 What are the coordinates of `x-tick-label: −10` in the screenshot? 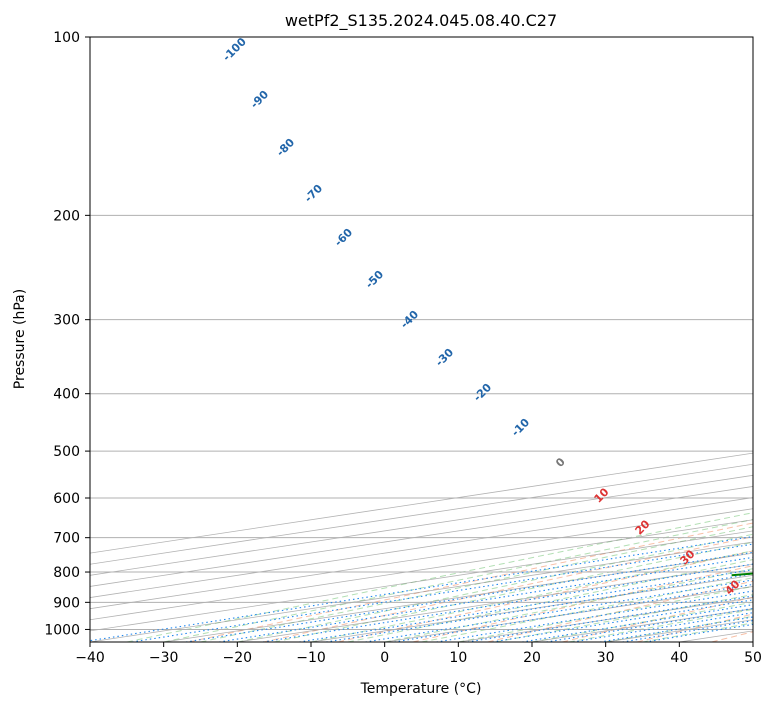 It's located at (311, 658).